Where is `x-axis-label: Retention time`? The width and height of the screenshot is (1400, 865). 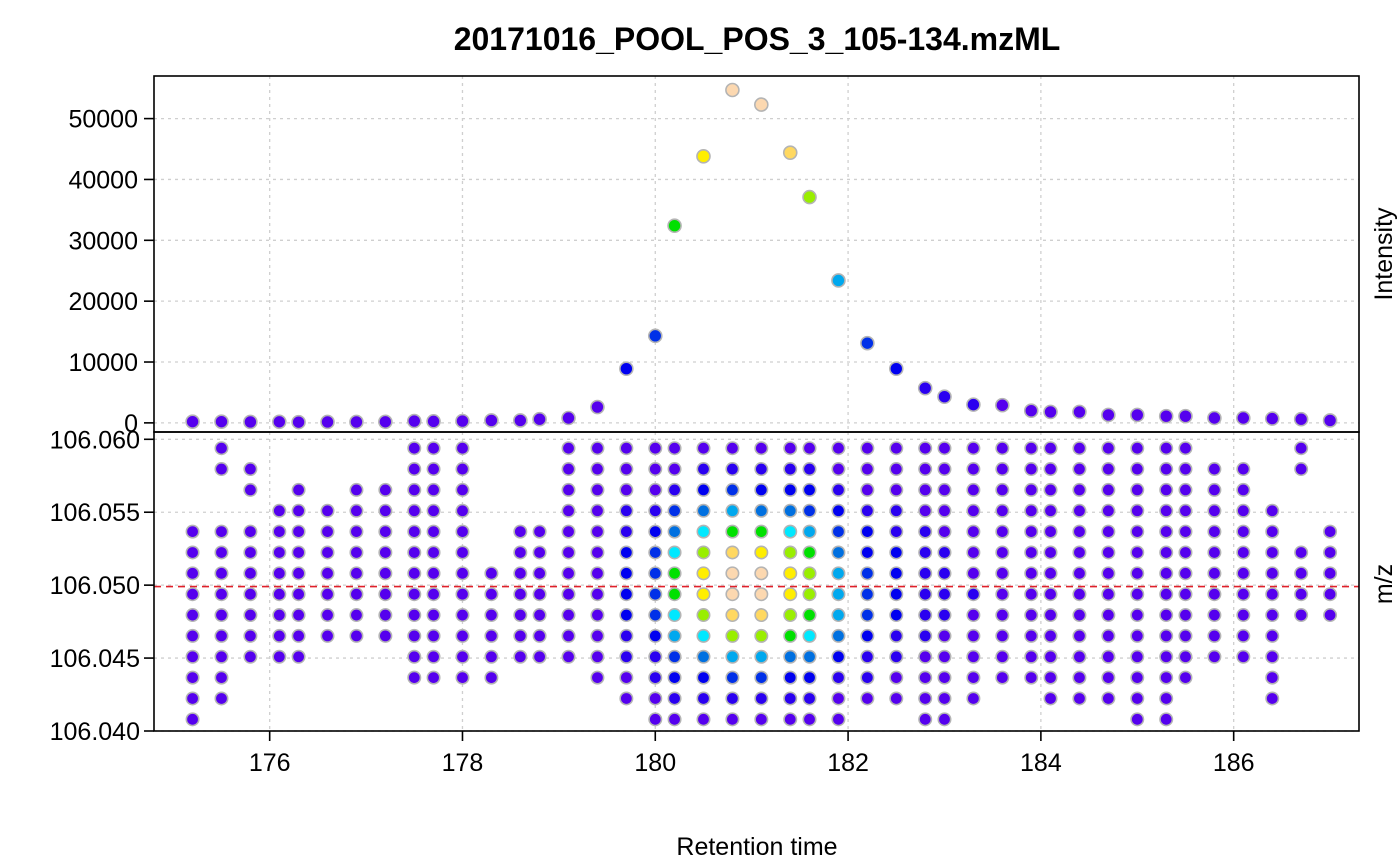 x-axis-label: Retention time is located at coordinates (756, 847).